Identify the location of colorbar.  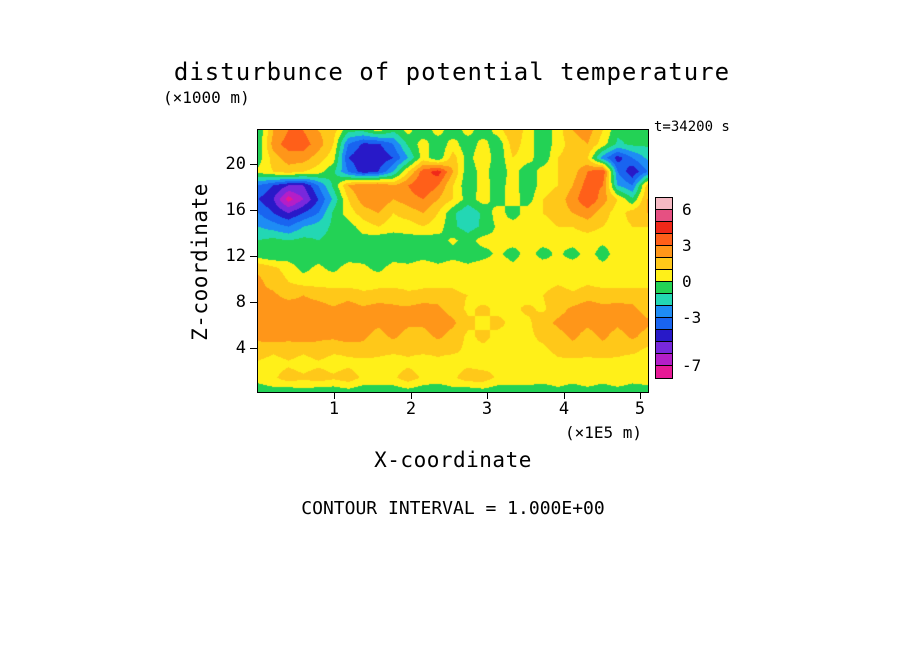
(664, 288).